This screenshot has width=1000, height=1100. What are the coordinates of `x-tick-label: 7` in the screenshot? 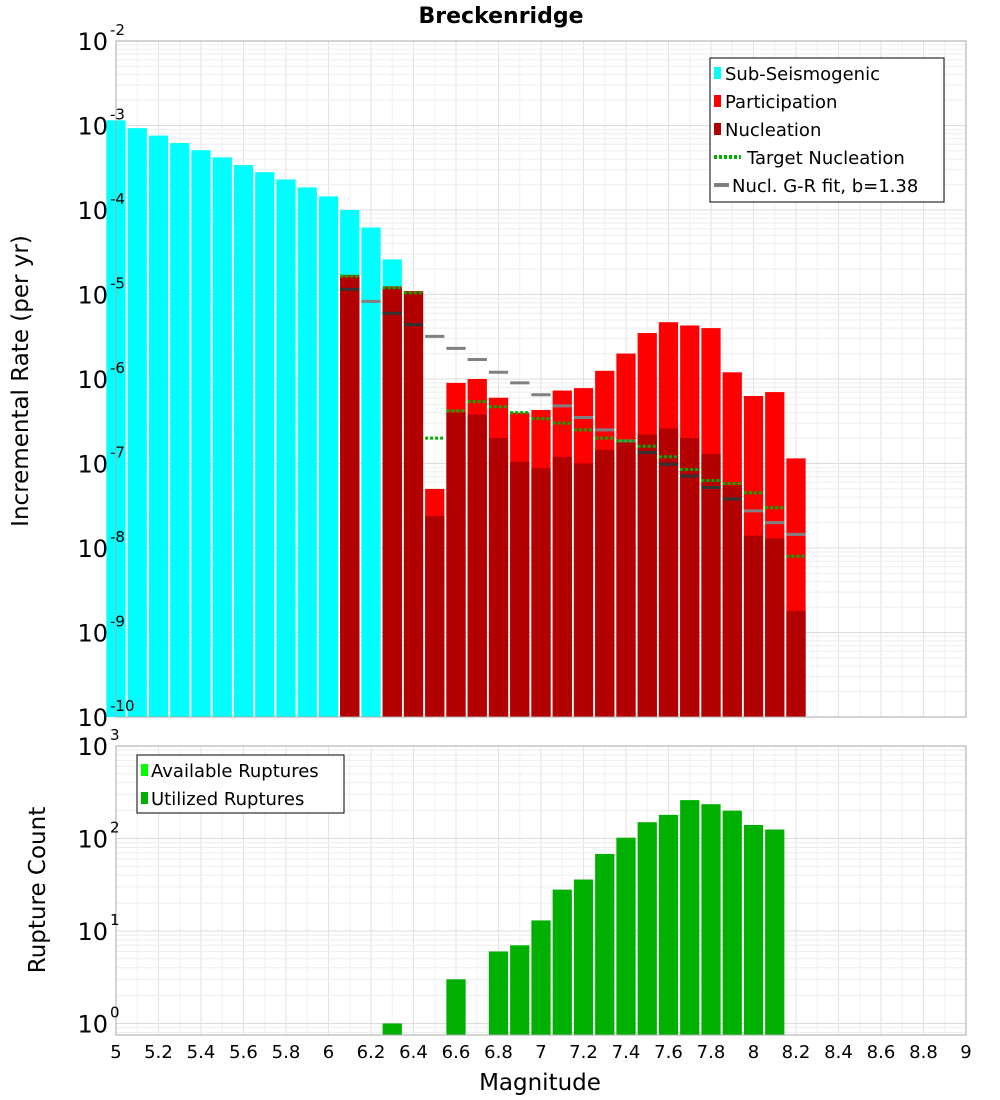 It's located at (540, 1052).